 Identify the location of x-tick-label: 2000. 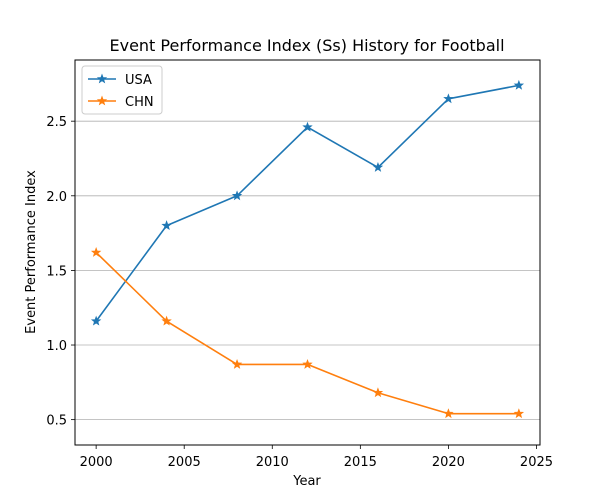
(96, 462).